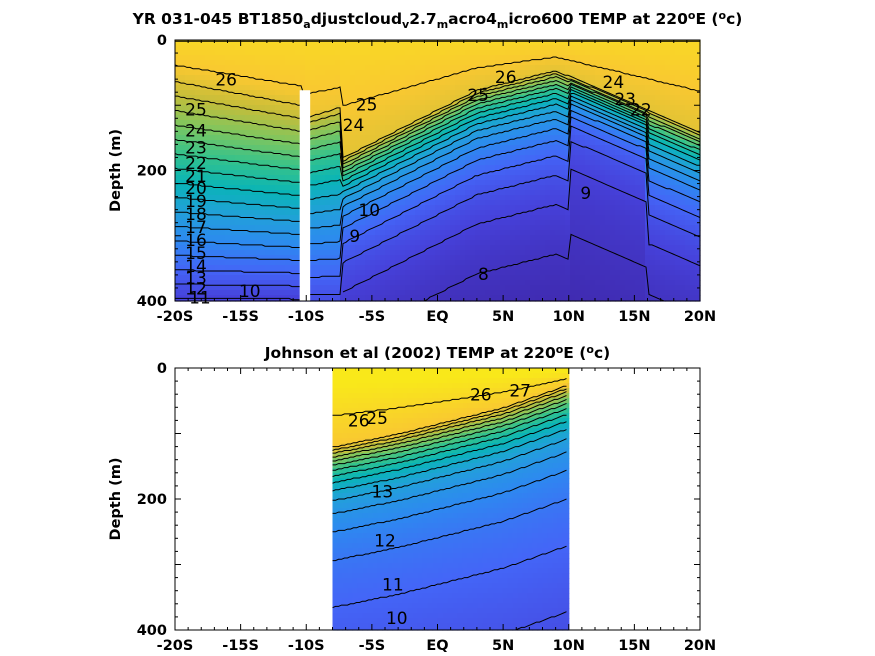 Image resolution: width=875 pixels, height=656 pixels. I want to click on contour-label: 19, so click(196, 202).